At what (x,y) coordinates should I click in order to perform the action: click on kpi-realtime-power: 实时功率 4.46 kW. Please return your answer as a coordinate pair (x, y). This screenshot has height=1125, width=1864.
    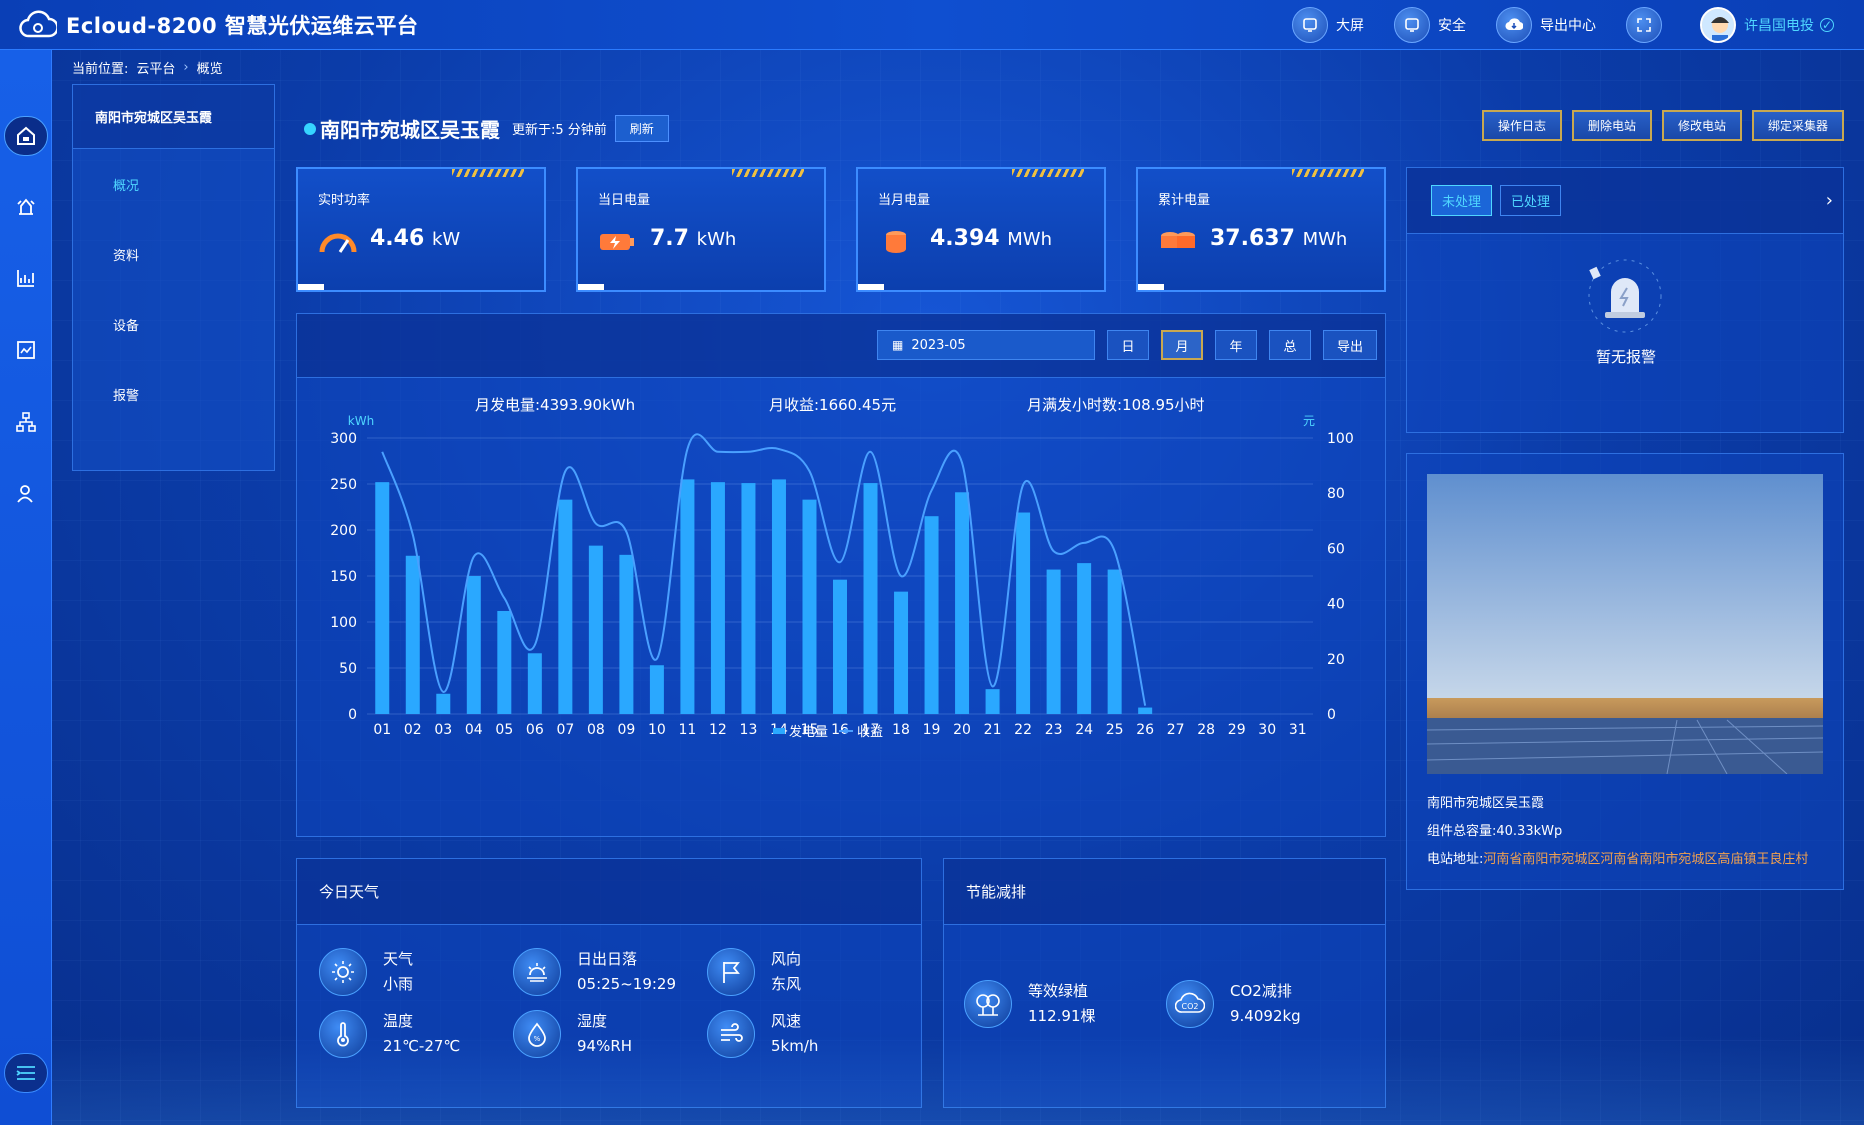
    Looking at the image, I should click on (421, 229).